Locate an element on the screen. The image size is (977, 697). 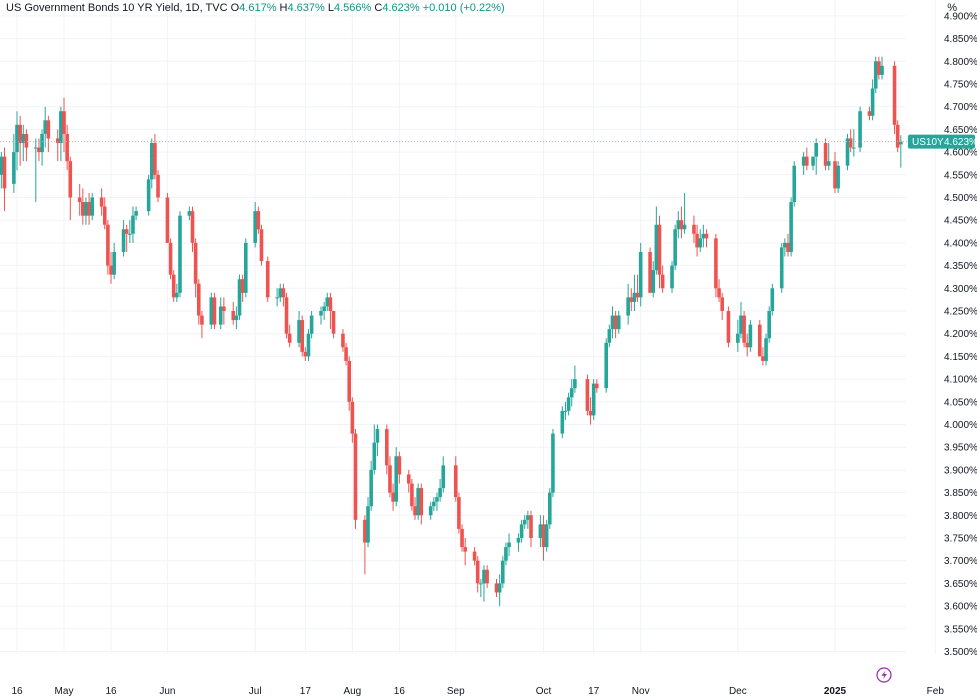
legend-high-label: H is located at coordinates (283, 8).